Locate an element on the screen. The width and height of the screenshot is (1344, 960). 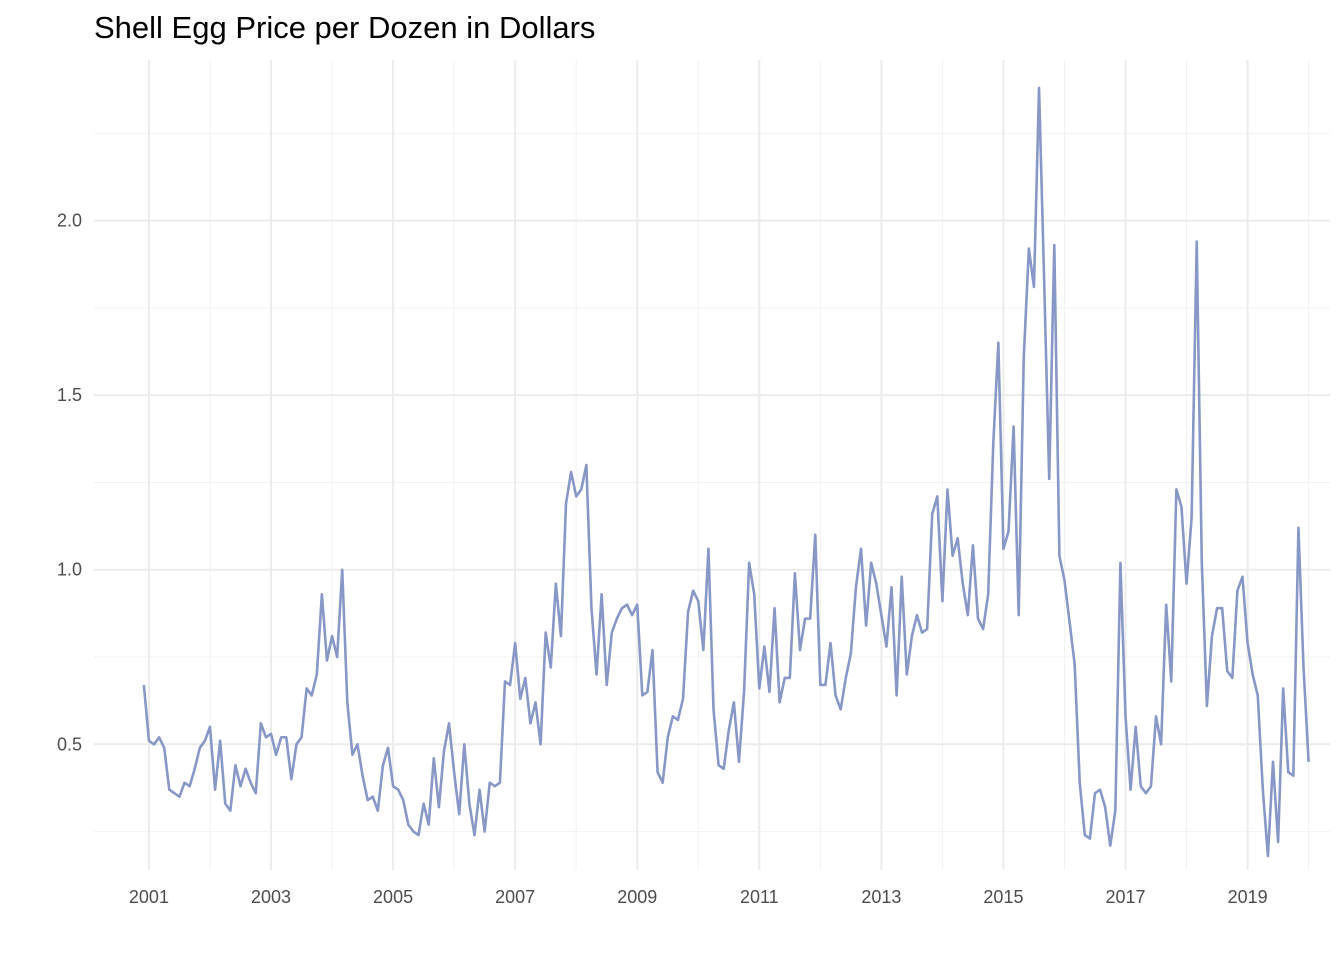
x-tick-label: 2011 is located at coordinates (759, 897).